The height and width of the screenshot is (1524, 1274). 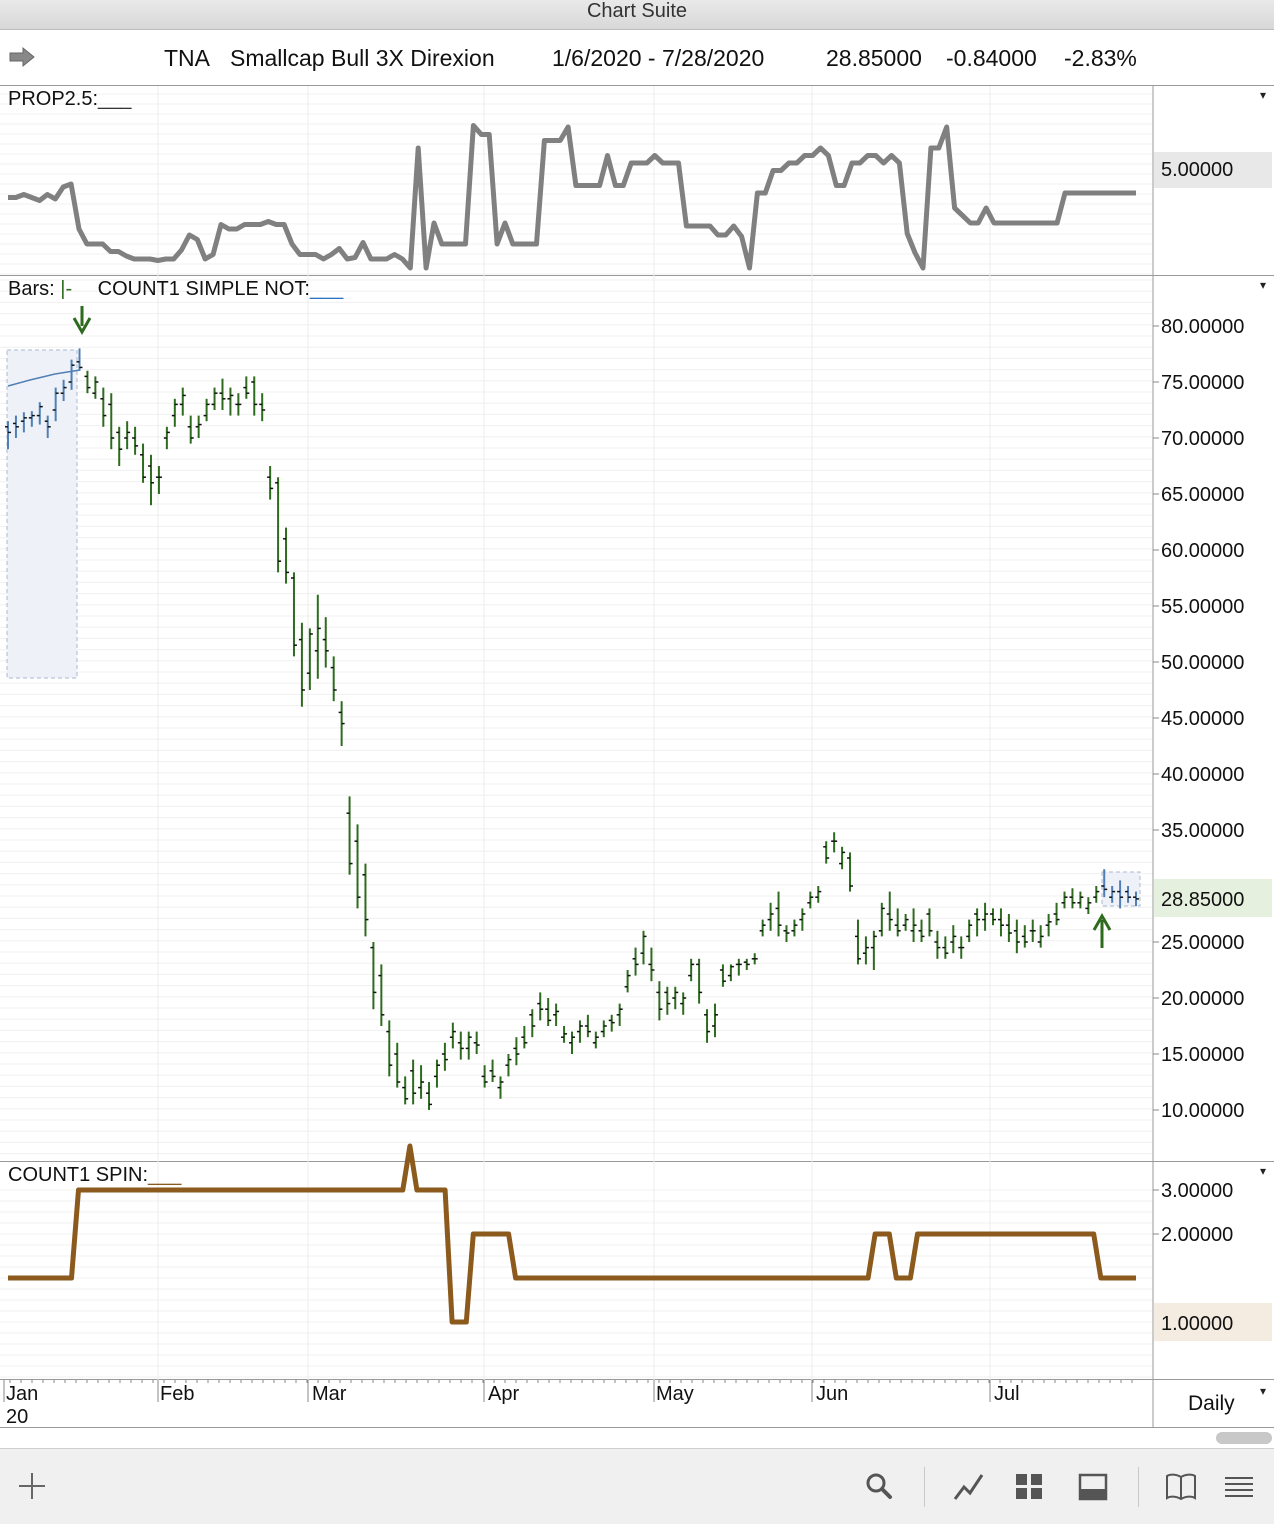 What do you see at coordinates (1211, 1403) in the screenshot?
I see `period-selector: Daily` at bounding box center [1211, 1403].